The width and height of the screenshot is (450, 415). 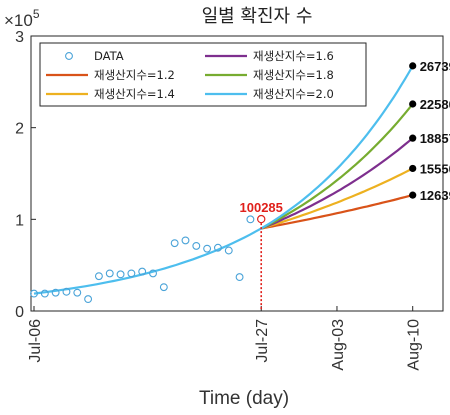 What do you see at coordinates (261, 255) in the screenshot?
I see `highlight-layer: 100285` at bounding box center [261, 255].